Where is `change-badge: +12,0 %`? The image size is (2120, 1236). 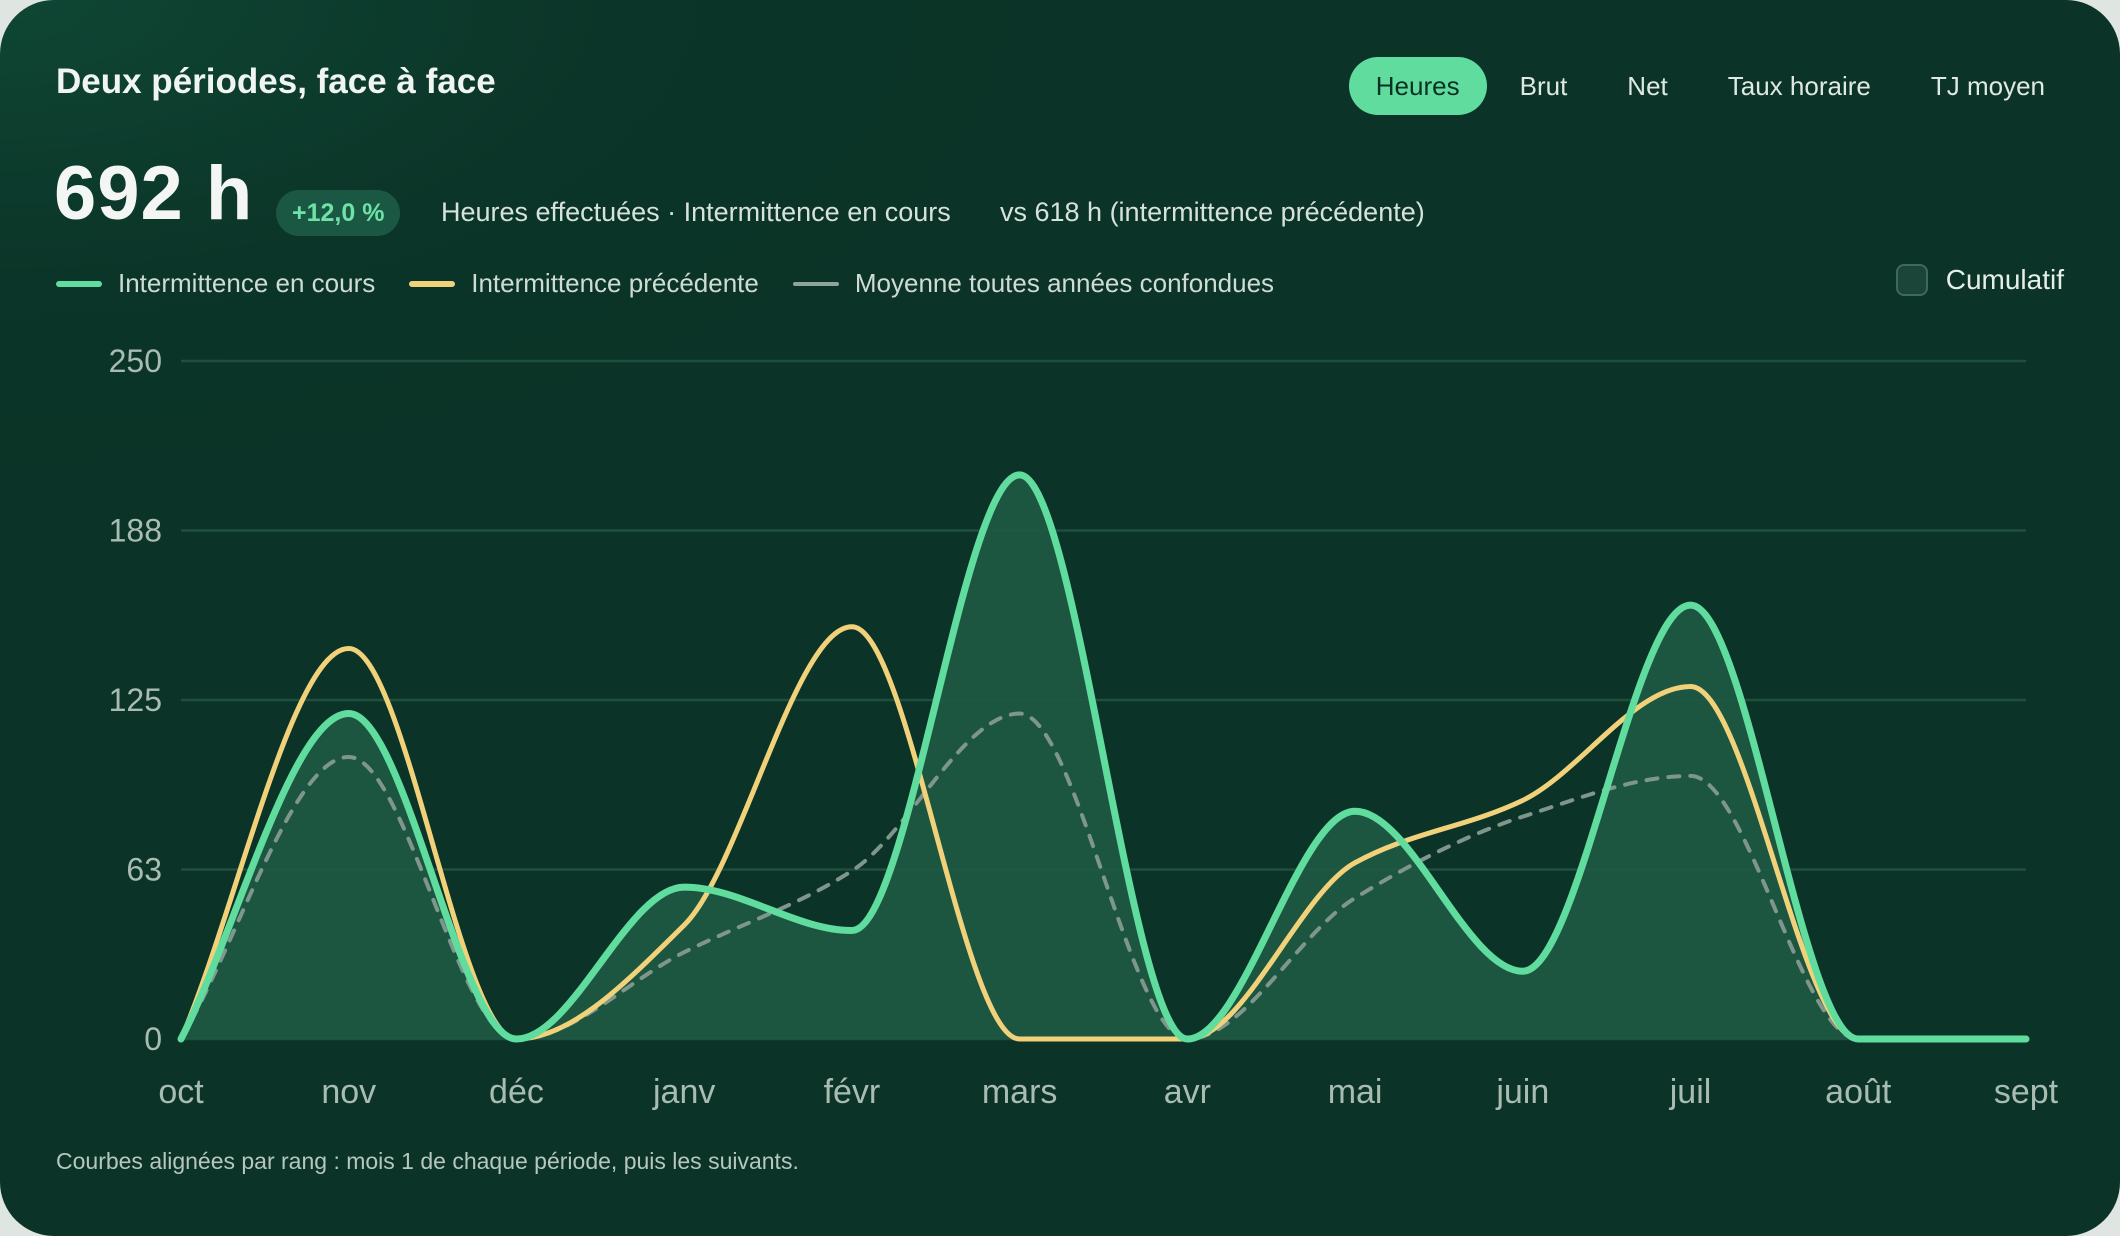
change-badge: +12,0 % is located at coordinates (338, 213).